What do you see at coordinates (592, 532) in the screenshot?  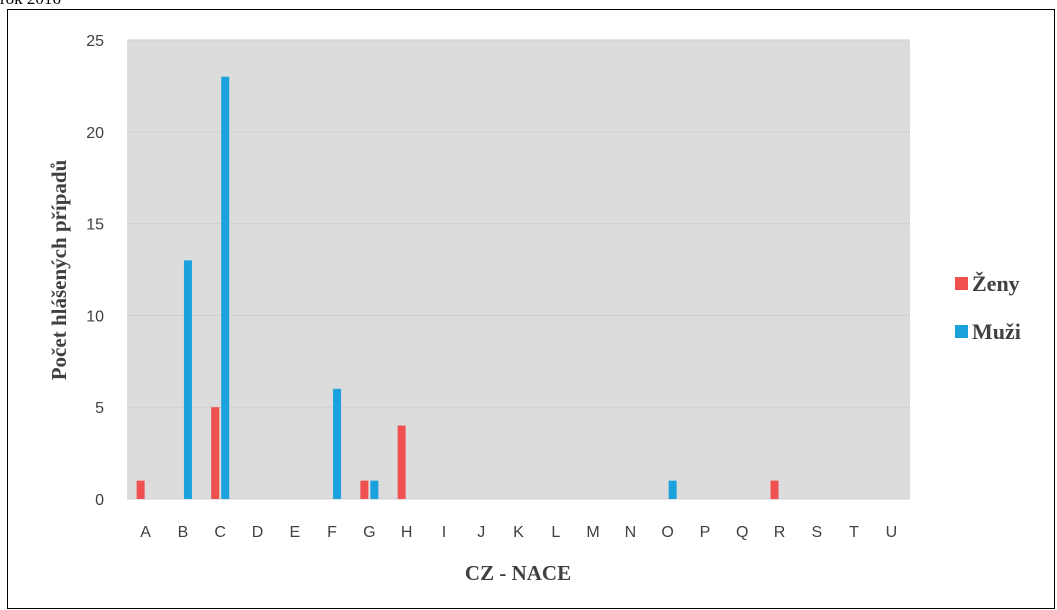 I see `x-tick-label: M` at bounding box center [592, 532].